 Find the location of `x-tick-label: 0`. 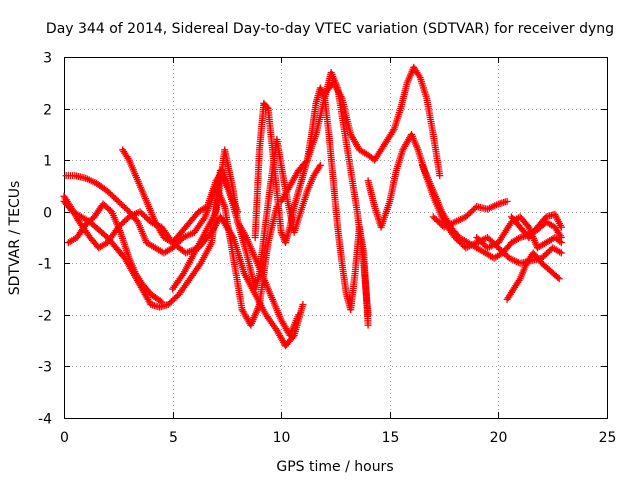

x-tick-label: 0 is located at coordinates (64, 438).